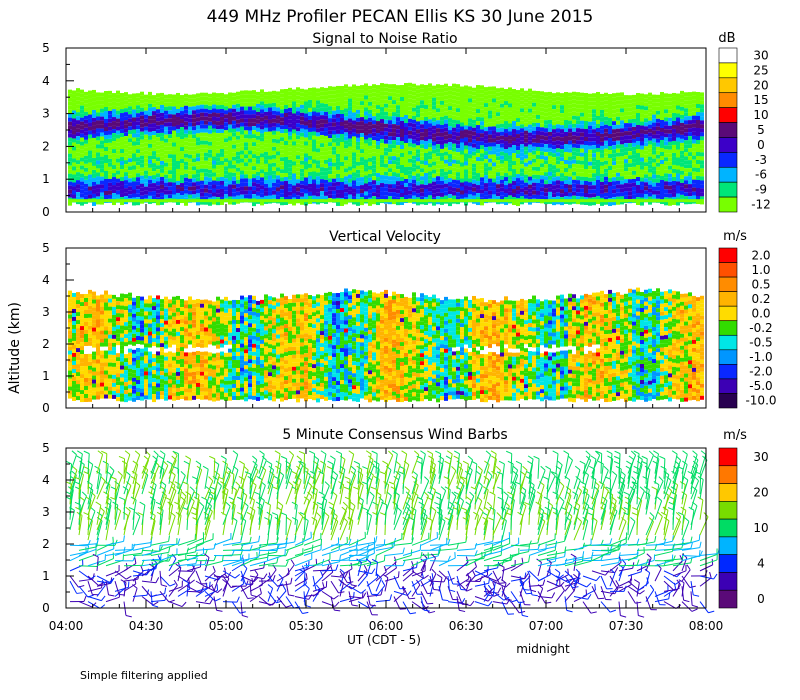 The height and width of the screenshot is (700, 800). What do you see at coordinates (761, 564) in the screenshot?
I see `colorbar-3-label: 4` at bounding box center [761, 564].